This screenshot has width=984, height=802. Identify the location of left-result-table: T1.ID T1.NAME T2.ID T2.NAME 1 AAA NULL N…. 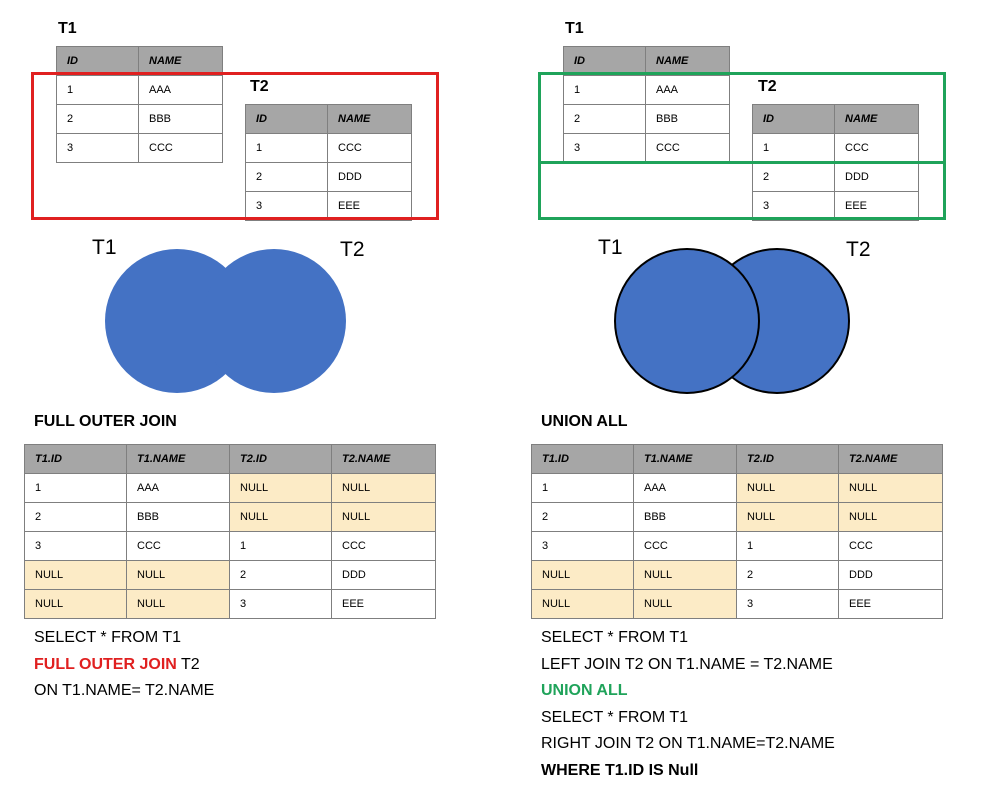
(230, 531).